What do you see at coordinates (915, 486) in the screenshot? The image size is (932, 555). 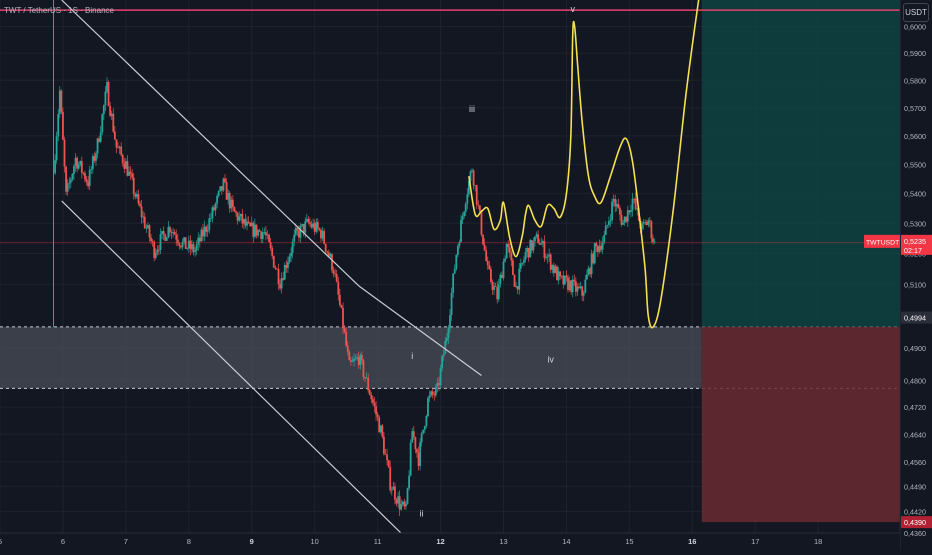 I see `price-tick-label: 0,4490` at bounding box center [915, 486].